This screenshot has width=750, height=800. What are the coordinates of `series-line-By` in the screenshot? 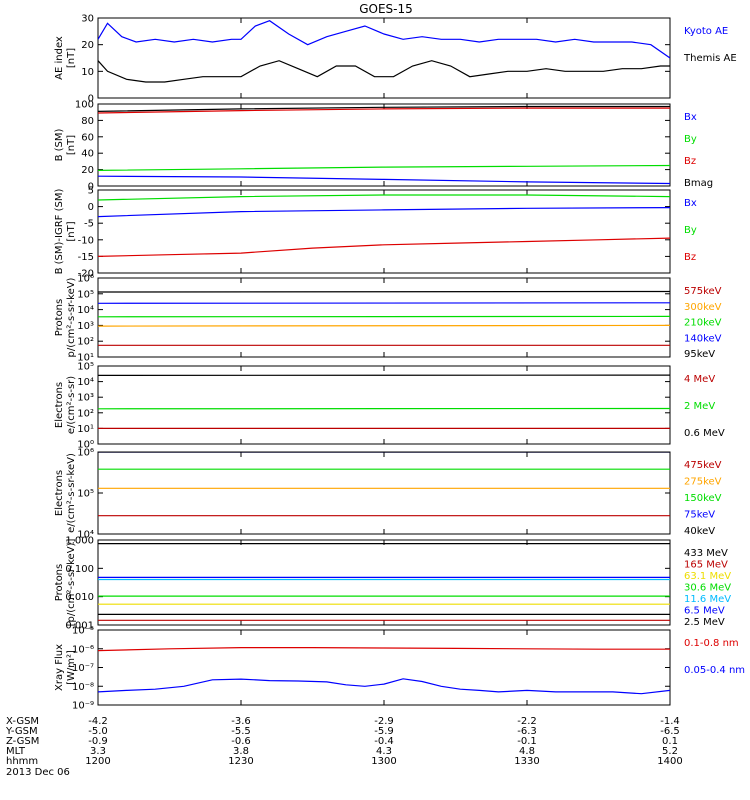 It's located at (384, 197).